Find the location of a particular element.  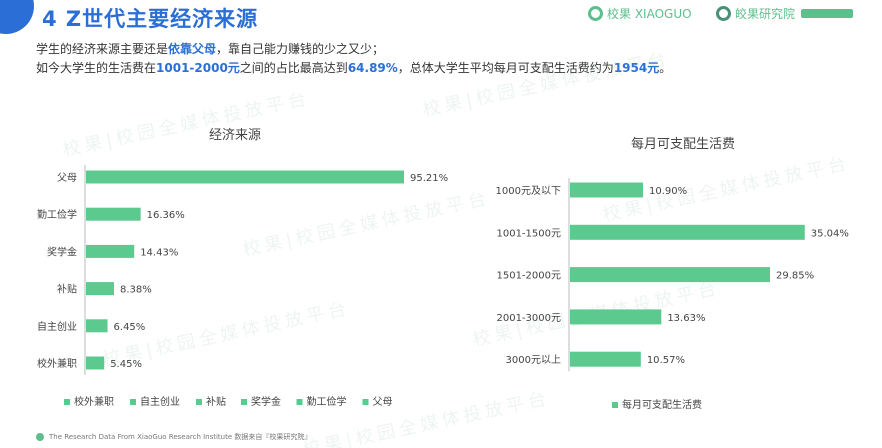

category-label: 自主创业 is located at coordinates (57, 326).